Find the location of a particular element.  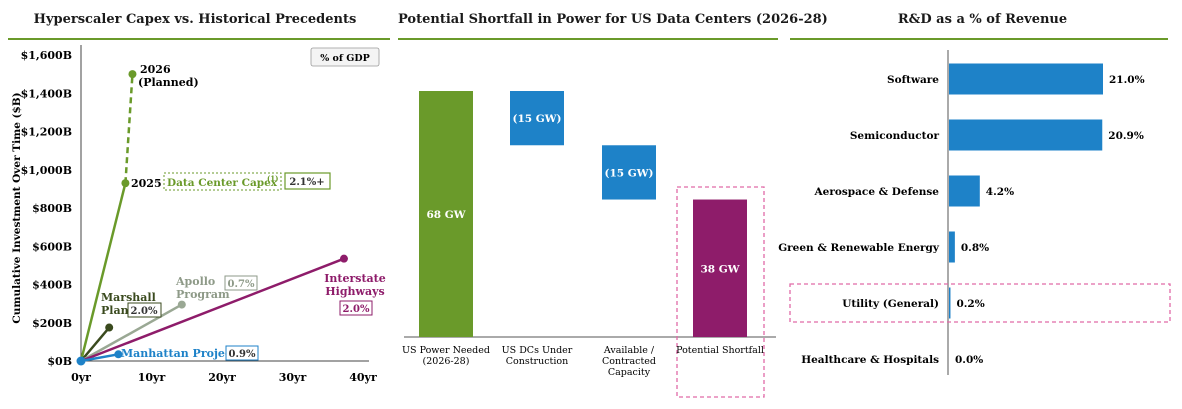

capex-y-tick-label: $0B is located at coordinates (59, 361).